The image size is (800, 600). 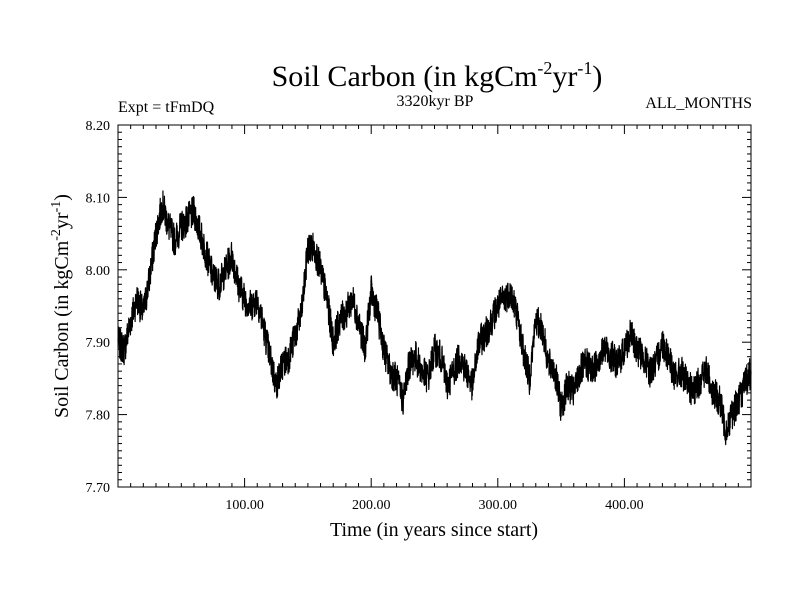 I want to click on y-tick-label: 8.20, so click(x=98, y=126).